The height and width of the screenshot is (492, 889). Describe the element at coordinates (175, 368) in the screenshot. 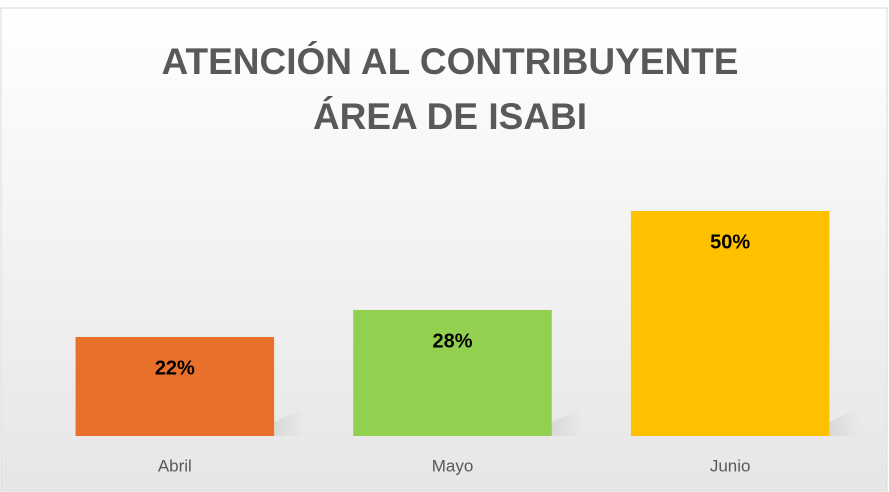

I see `data-label: 22%` at that location.